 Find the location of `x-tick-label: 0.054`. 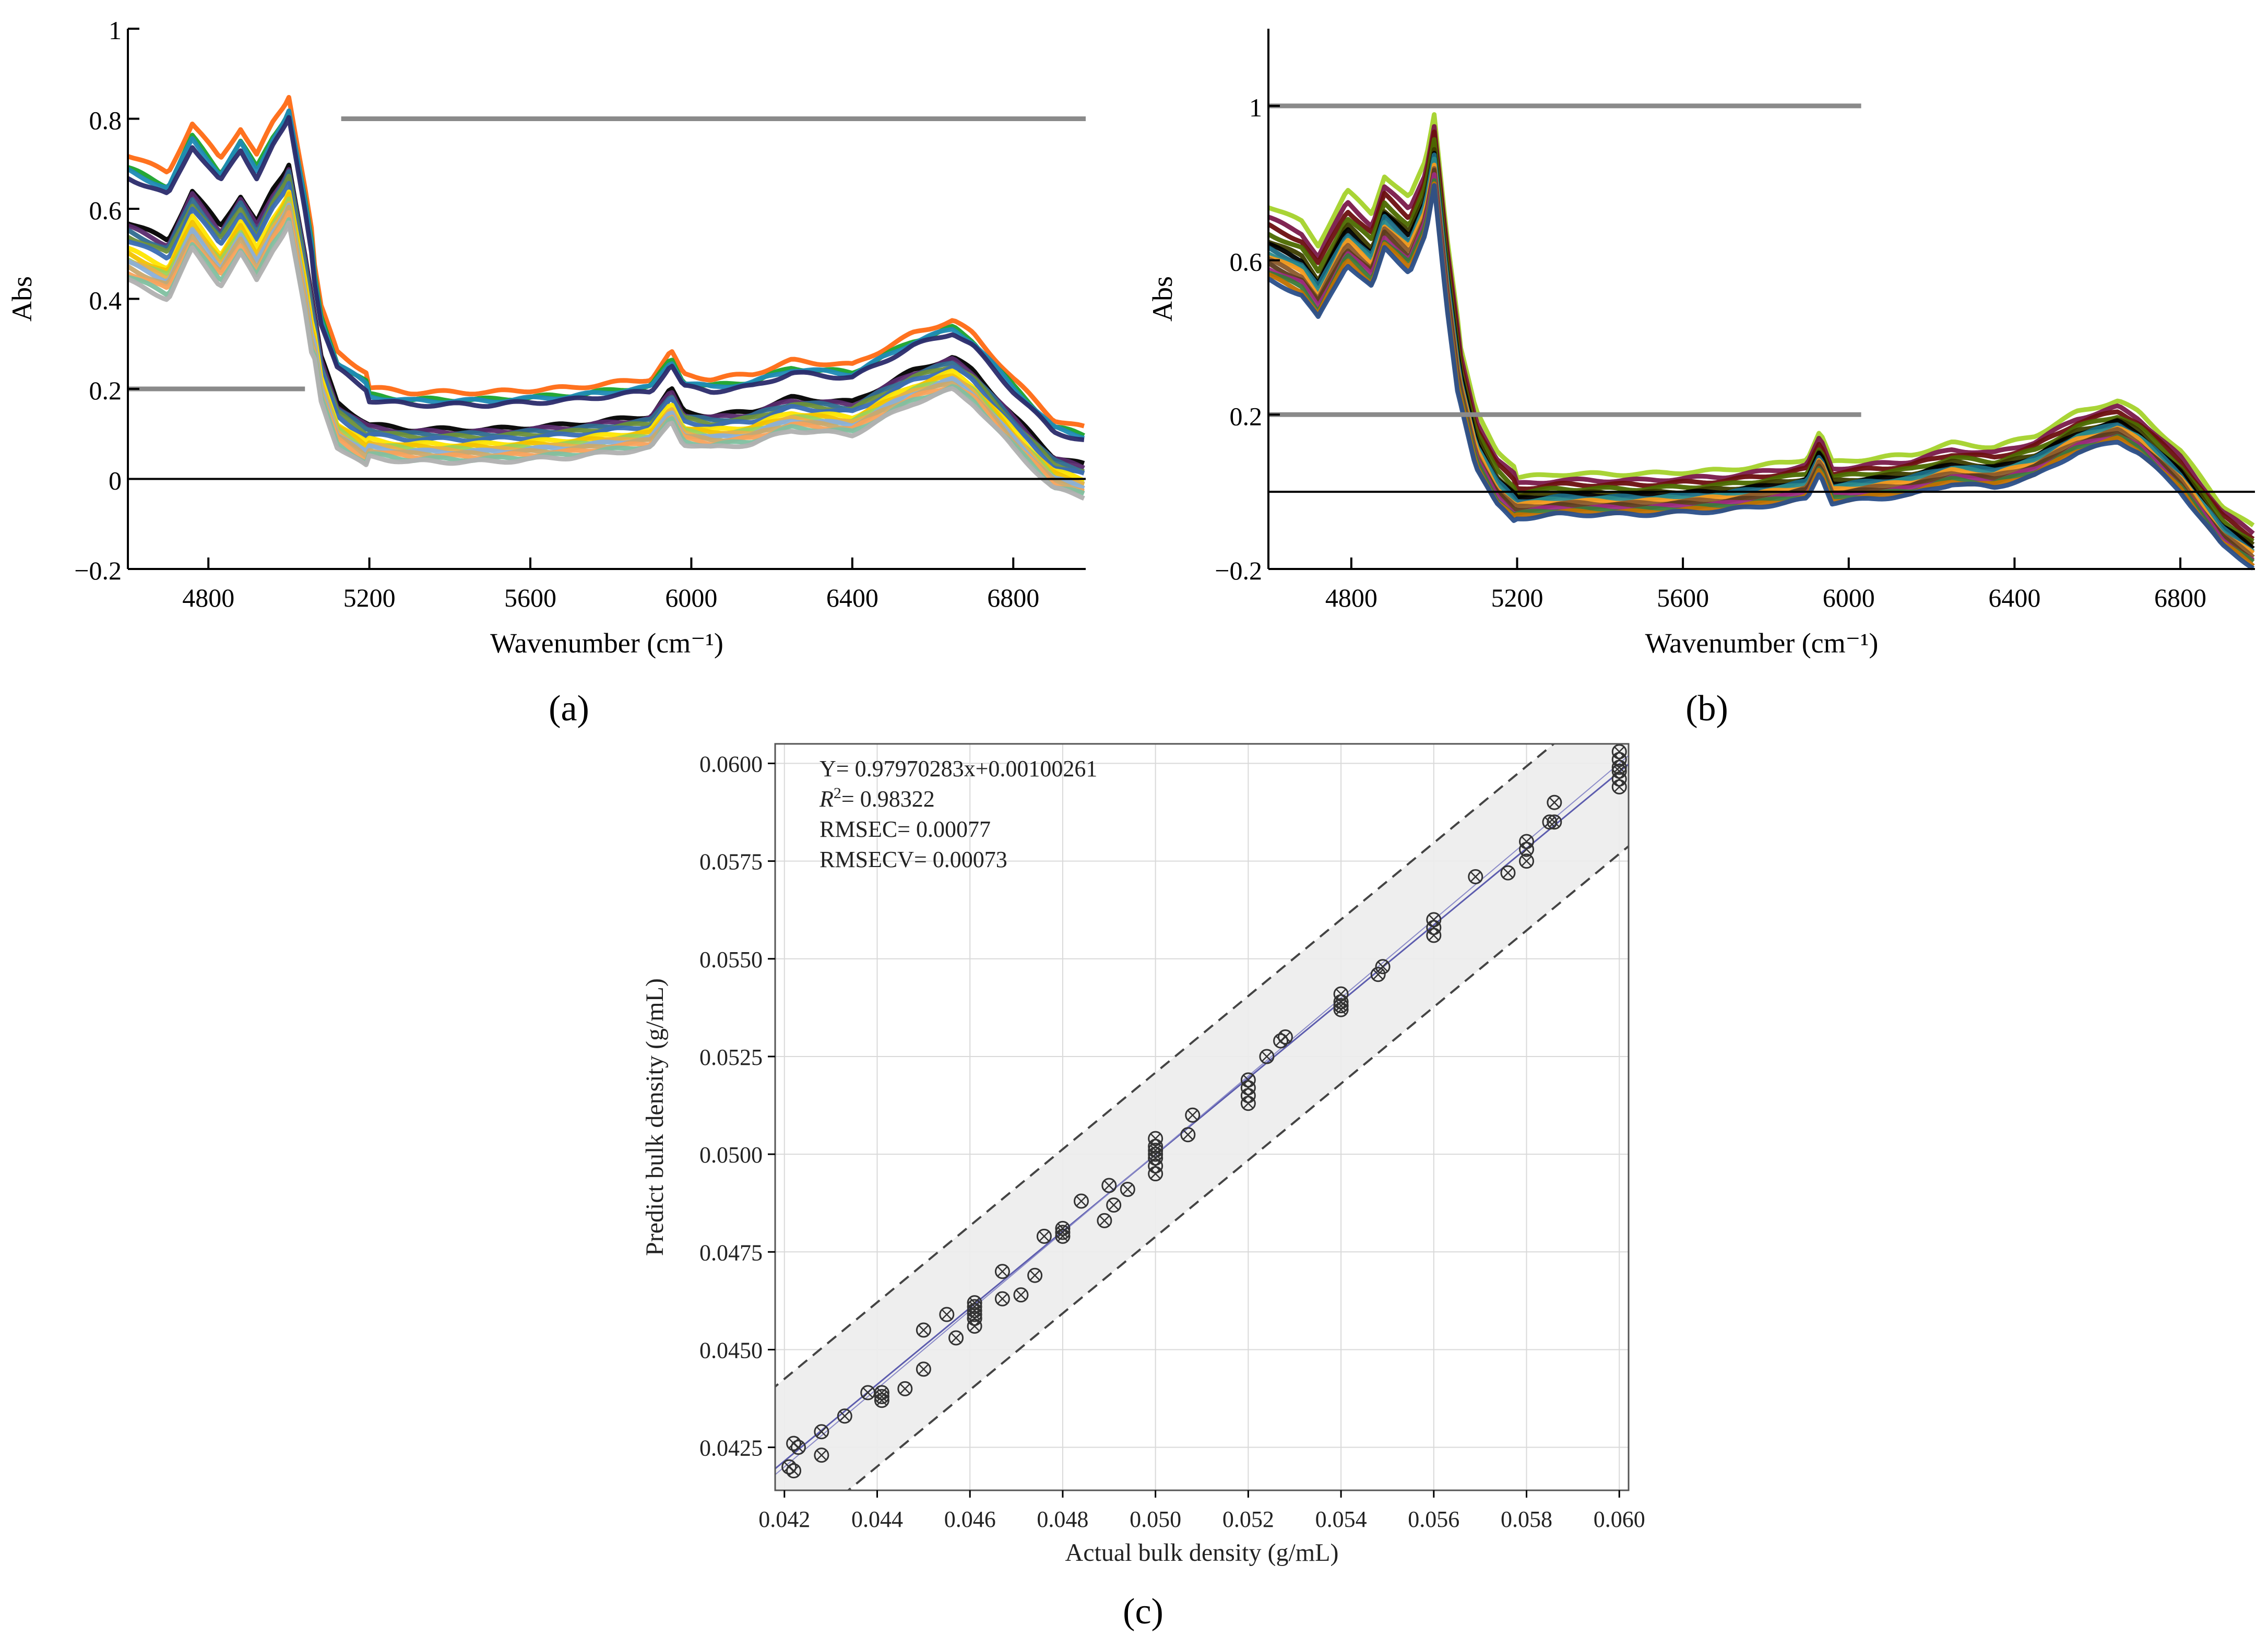

x-tick-label: 0.054 is located at coordinates (1341, 1519).